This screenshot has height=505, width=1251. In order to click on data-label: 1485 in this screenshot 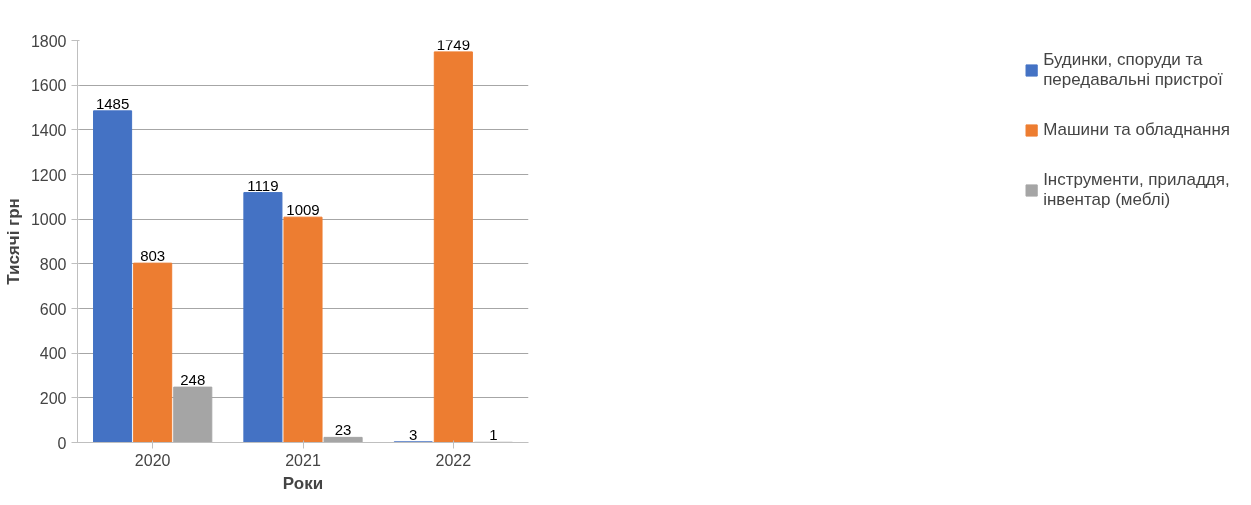, I will do `click(112, 103)`.